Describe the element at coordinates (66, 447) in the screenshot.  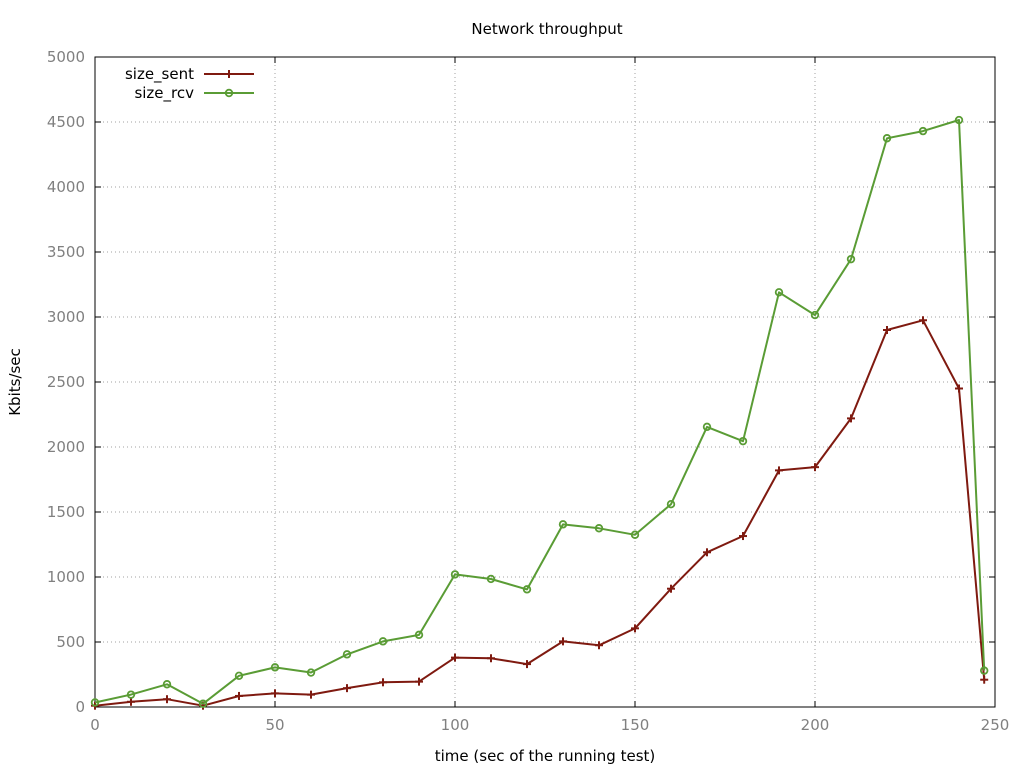
I see `y-tick-label: 2000` at that location.